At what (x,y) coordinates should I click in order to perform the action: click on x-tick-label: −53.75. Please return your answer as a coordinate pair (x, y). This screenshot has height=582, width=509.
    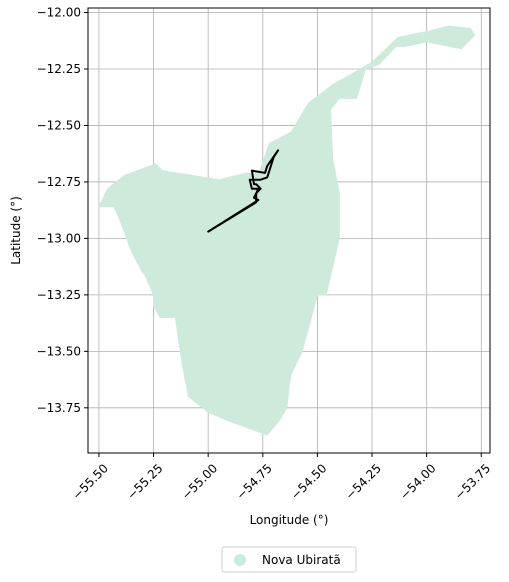
    Looking at the image, I should click on (472, 481).